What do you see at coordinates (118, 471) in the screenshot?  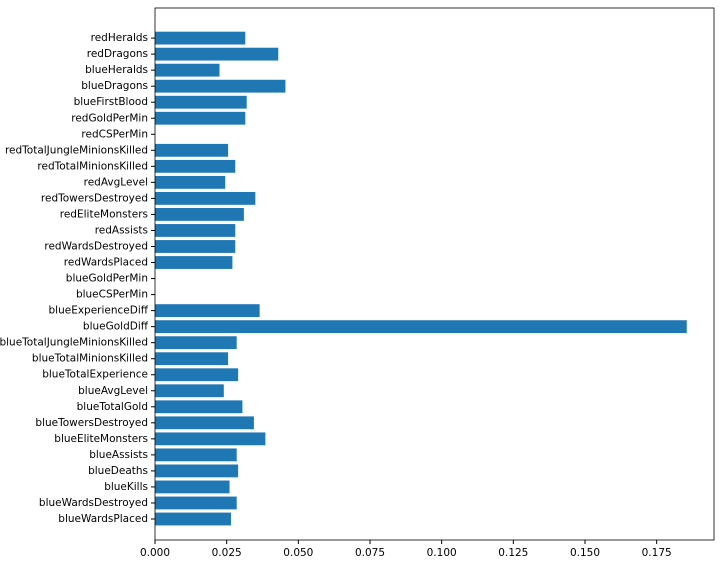 I see `y-tick-label: blueDeaths` at bounding box center [118, 471].